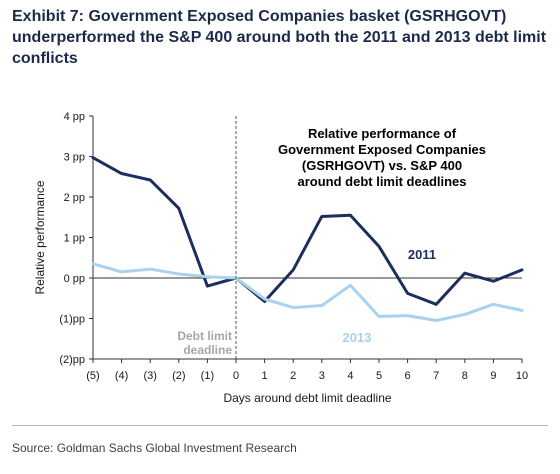  What do you see at coordinates (236, 376) in the screenshot?
I see `x-tick-label: 0` at bounding box center [236, 376].